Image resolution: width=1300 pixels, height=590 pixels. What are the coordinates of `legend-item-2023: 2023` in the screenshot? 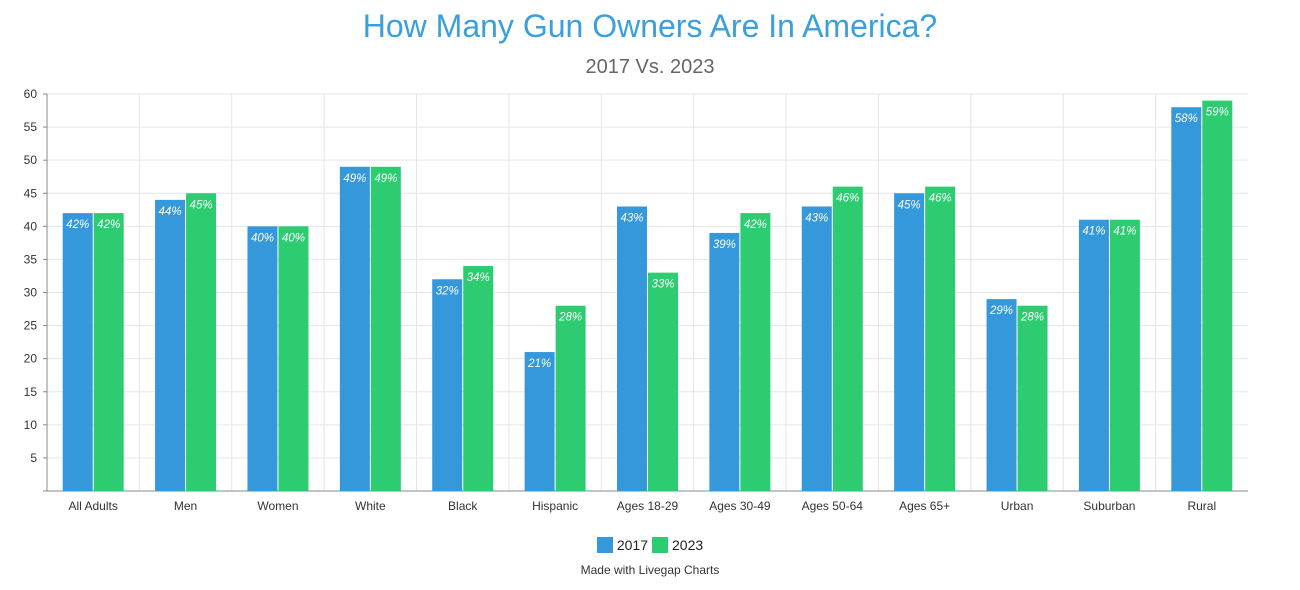 It's located at (677, 545).